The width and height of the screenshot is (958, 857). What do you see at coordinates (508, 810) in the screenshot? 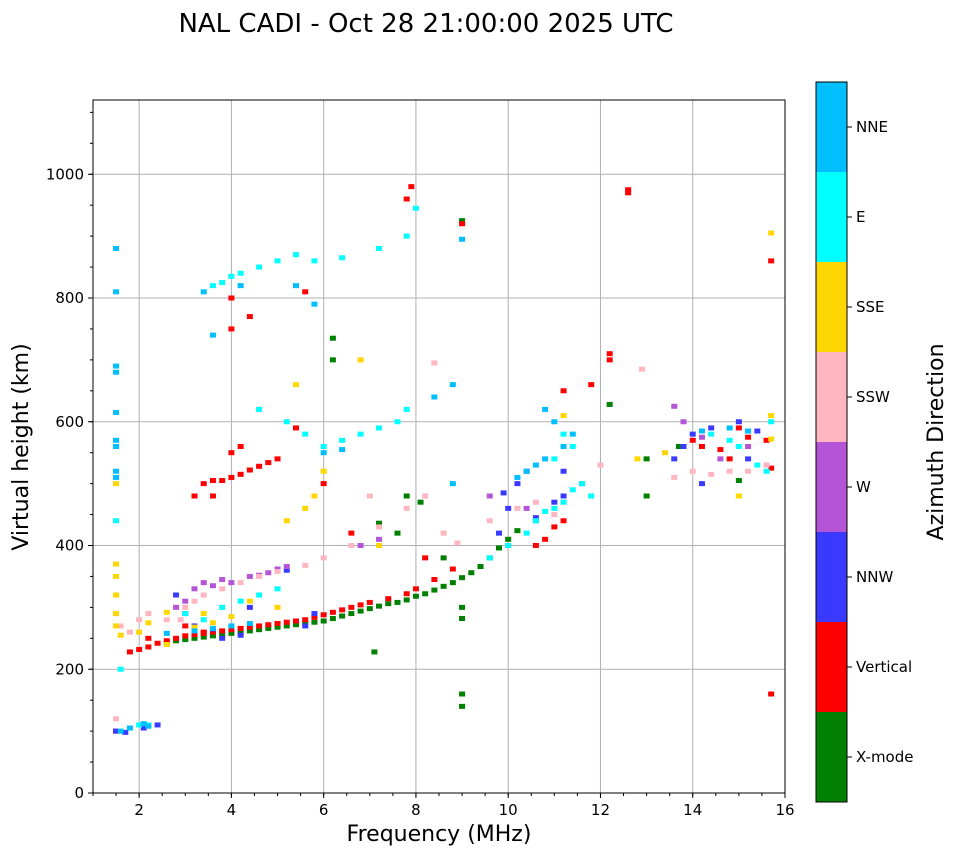
I see `x-tick-label: 10` at bounding box center [508, 810].